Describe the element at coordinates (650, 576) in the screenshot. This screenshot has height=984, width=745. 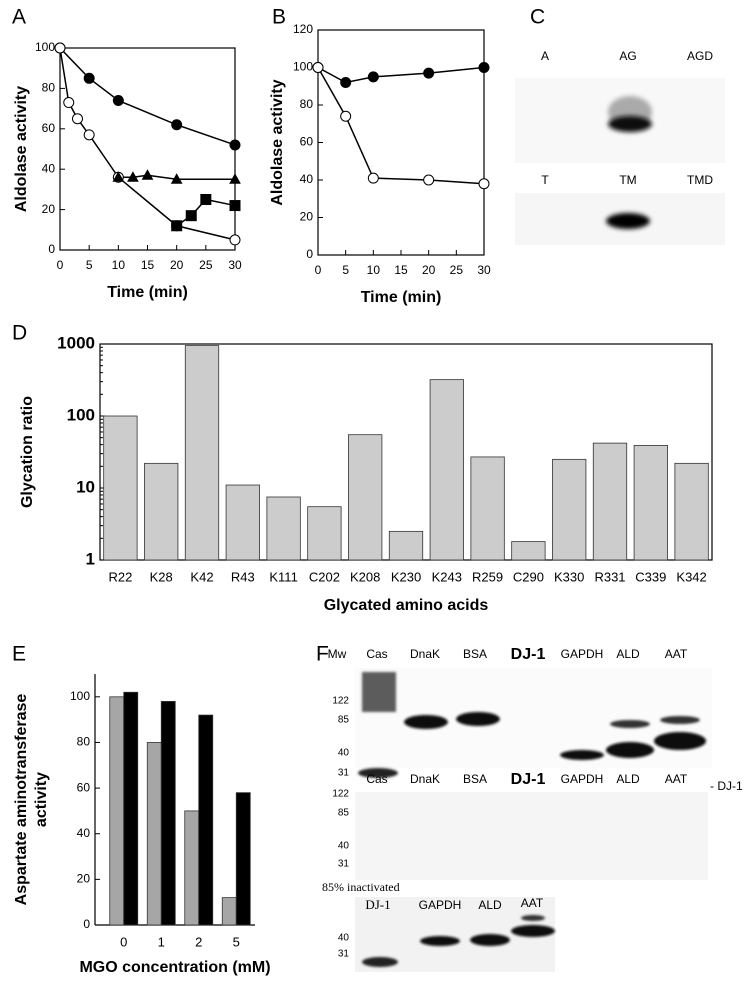
I see `x-tick-label: C339` at that location.